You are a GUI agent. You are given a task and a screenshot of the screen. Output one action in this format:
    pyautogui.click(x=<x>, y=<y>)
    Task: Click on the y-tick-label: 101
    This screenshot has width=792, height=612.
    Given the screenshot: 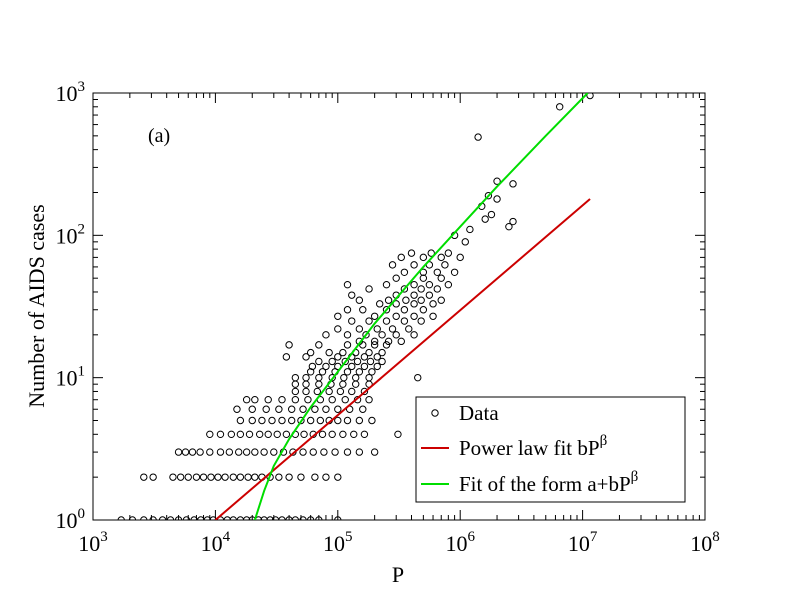 What is the action you would take?
    pyautogui.click(x=71, y=377)
    